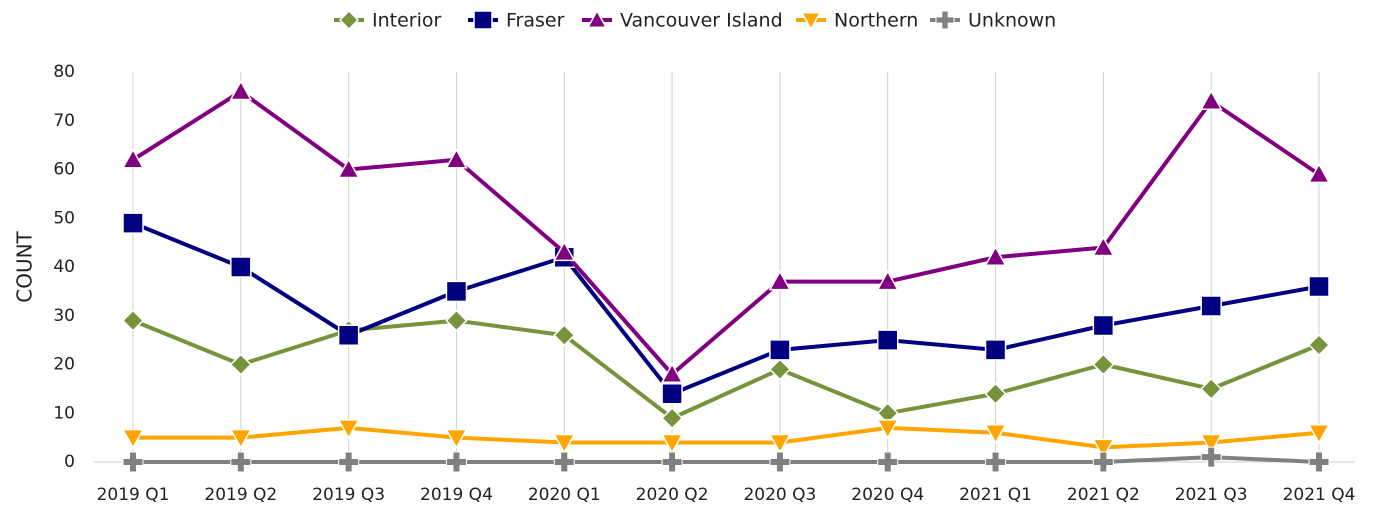  What do you see at coordinates (1103, 495) in the screenshot?
I see `x-tick-label: 2021 Q2` at bounding box center [1103, 495].